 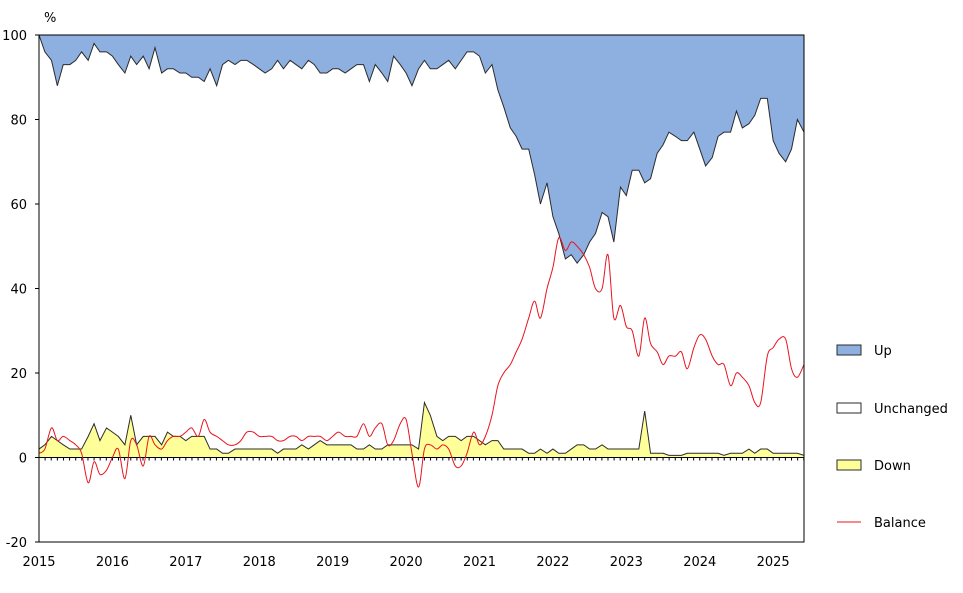 I want to click on x-tick-label: 2018, so click(x=259, y=562).